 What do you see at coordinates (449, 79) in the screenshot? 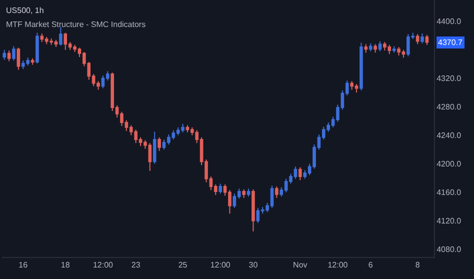
I see `y-tick-label: 4320.0` at bounding box center [449, 79].